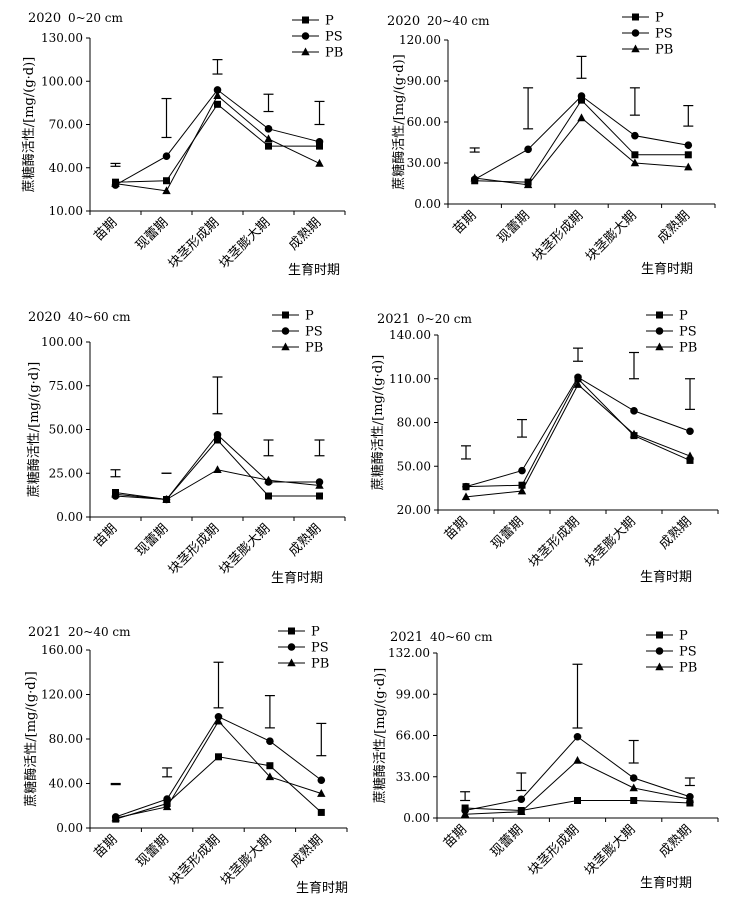 The height and width of the screenshot is (903, 736). Describe the element at coordinates (62, 38) in the screenshot. I see `y-tick-label: 130.00` at that location.